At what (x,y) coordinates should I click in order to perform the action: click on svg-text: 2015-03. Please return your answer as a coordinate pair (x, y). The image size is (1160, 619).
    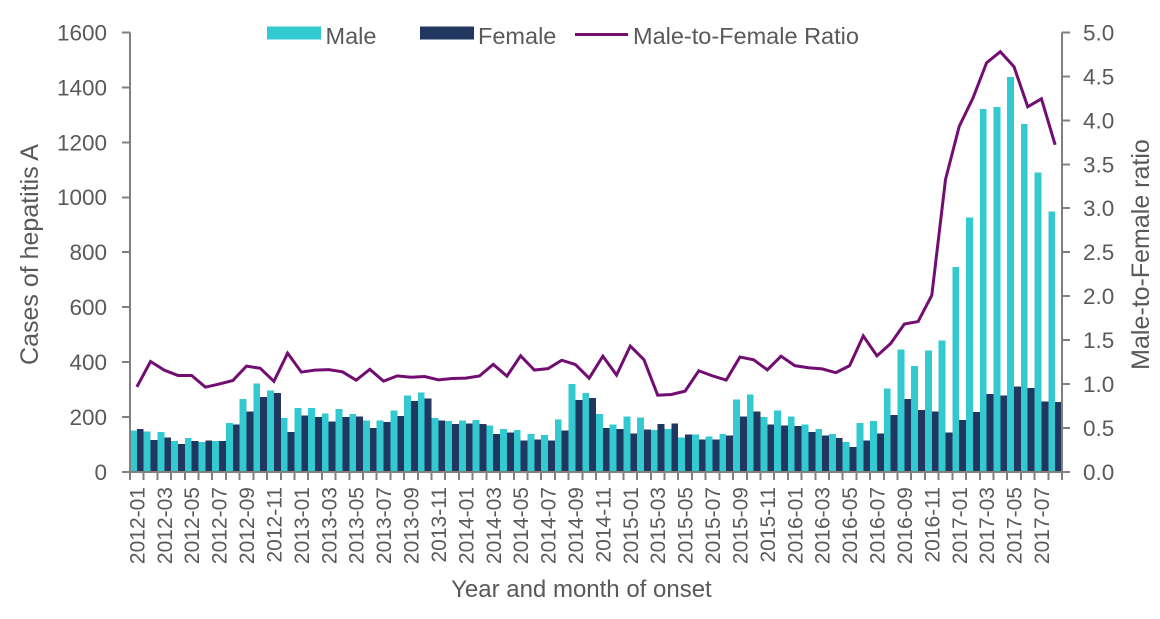
    Looking at the image, I should click on (658, 525).